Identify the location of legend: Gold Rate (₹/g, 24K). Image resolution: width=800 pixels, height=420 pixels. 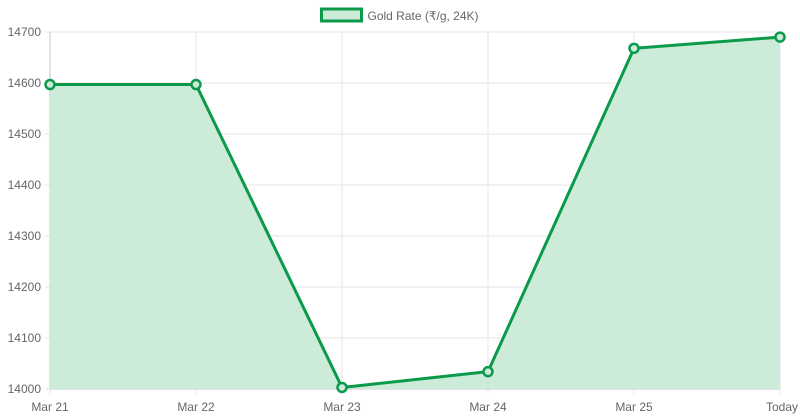
(399, 15).